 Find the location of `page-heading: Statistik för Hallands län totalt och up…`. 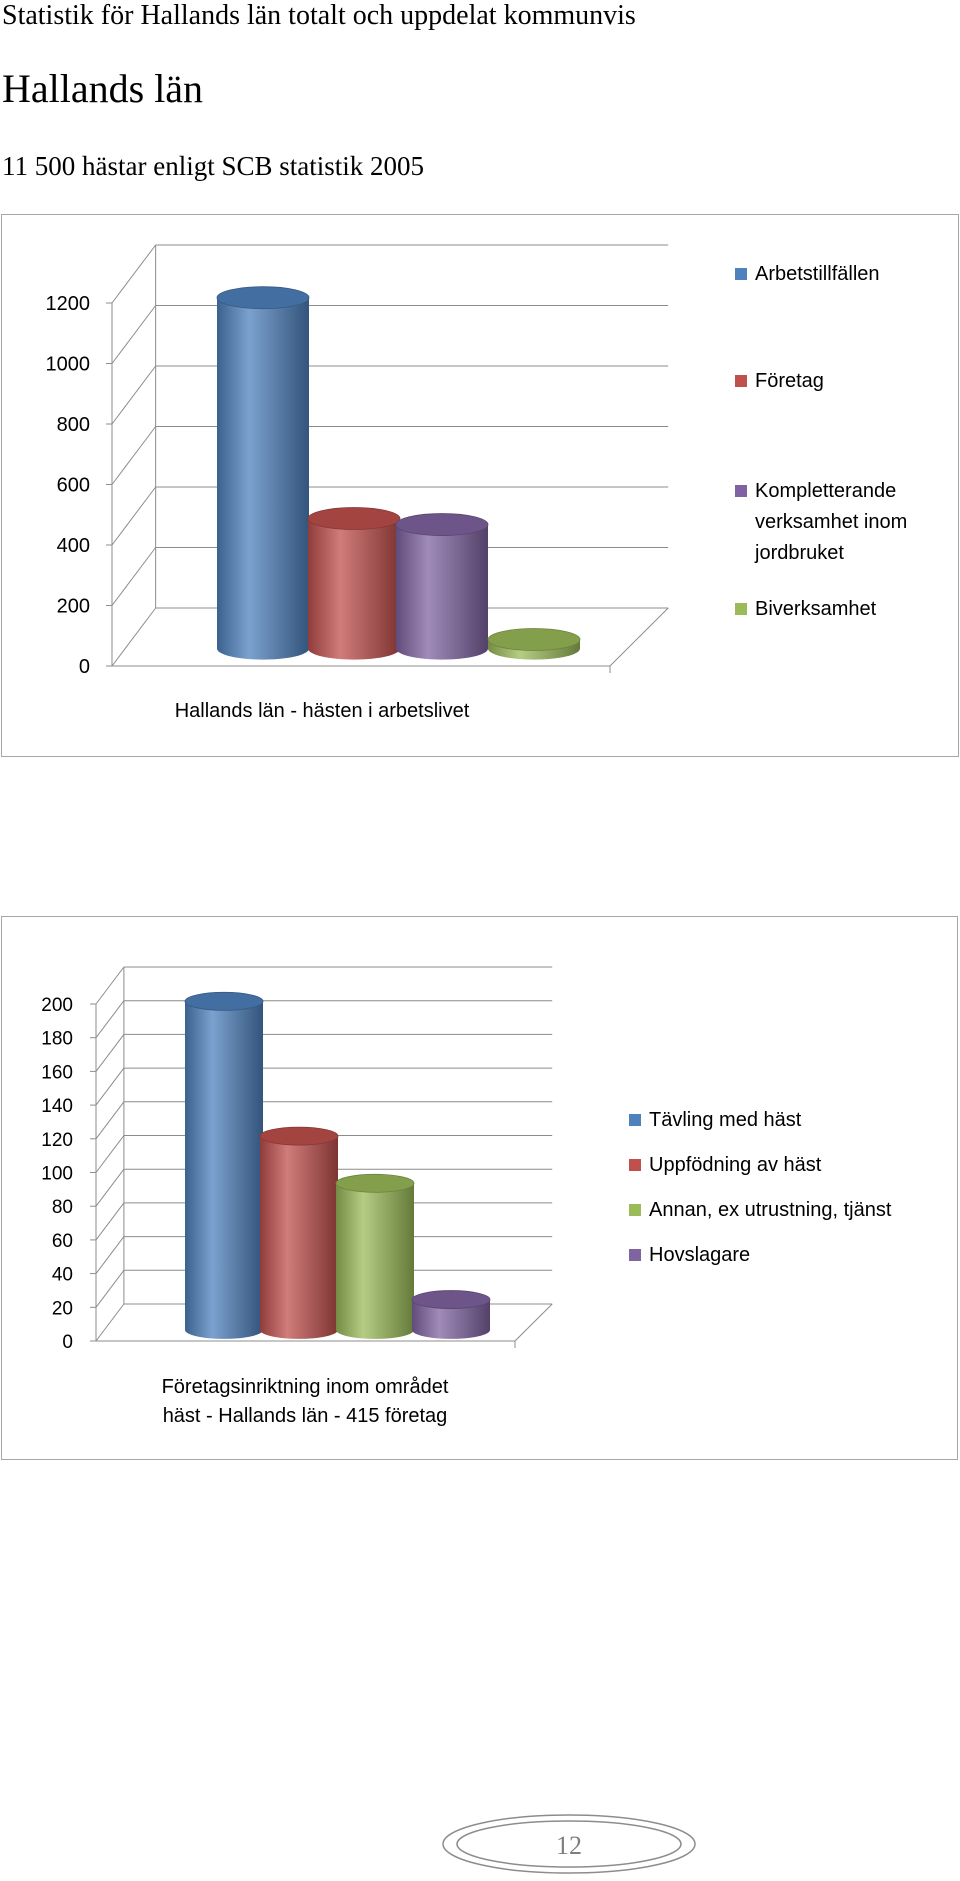

page-heading: Statistik för Hallands län totalt och up… is located at coordinates (319, 15).